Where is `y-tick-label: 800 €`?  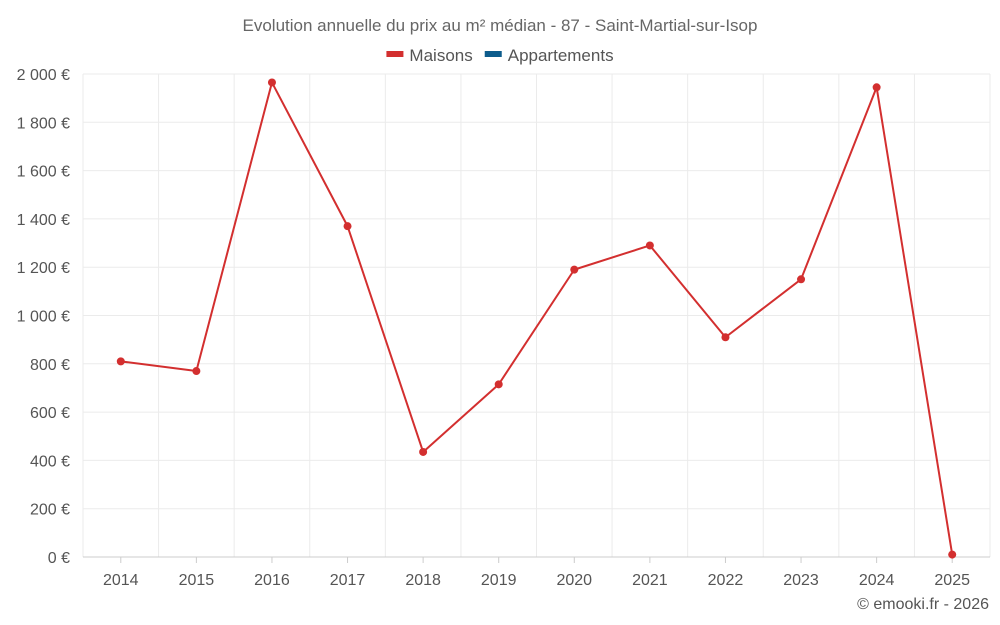
y-tick-label: 800 € is located at coordinates (50, 365).